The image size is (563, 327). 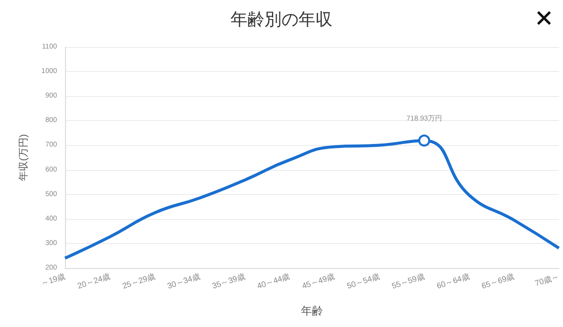 I want to click on x-tick-label: 25～29歳, so click(x=138, y=281).